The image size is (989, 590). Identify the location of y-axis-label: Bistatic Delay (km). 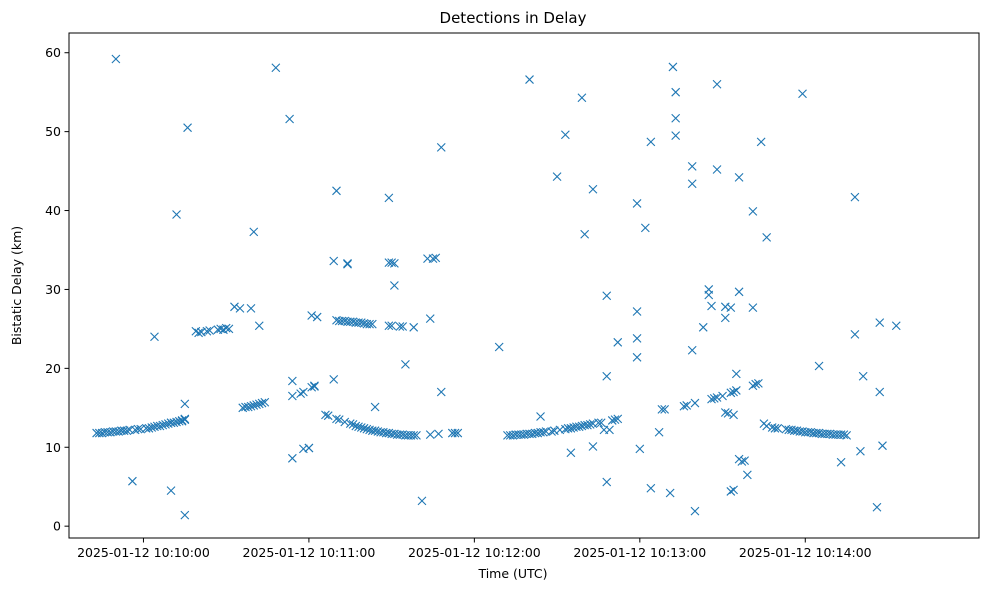
(16, 285).